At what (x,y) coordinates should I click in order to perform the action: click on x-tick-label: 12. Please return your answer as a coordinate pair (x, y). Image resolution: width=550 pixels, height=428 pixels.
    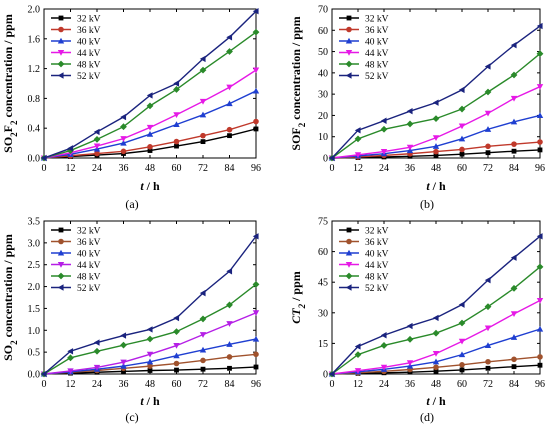
    Looking at the image, I should click on (71, 168).